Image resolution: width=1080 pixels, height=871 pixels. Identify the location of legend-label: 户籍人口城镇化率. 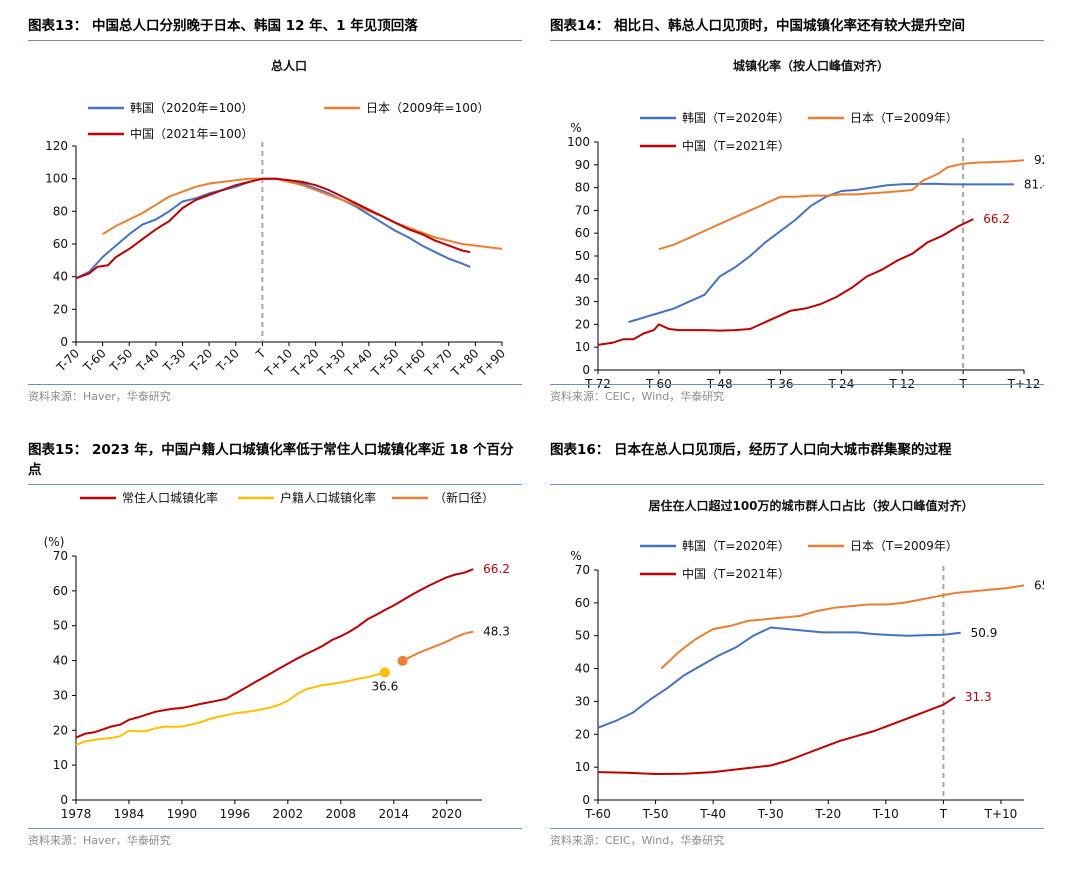
(328, 497).